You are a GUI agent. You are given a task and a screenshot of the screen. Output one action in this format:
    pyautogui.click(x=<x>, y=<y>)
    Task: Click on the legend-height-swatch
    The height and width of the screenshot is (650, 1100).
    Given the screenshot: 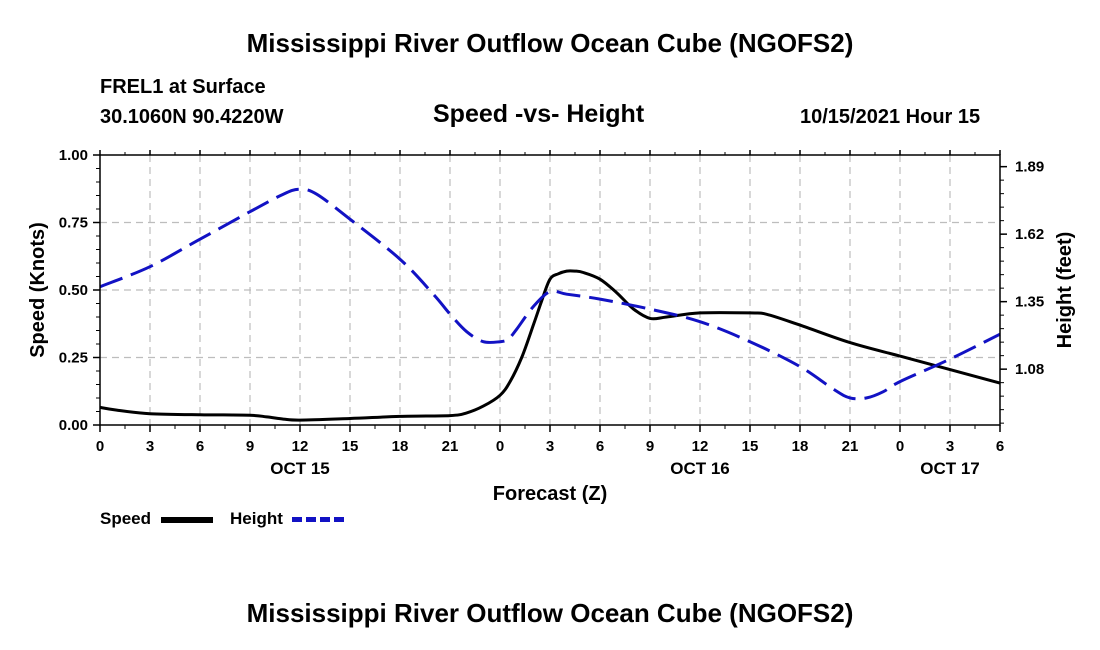 What is the action you would take?
    pyautogui.click(x=318, y=519)
    